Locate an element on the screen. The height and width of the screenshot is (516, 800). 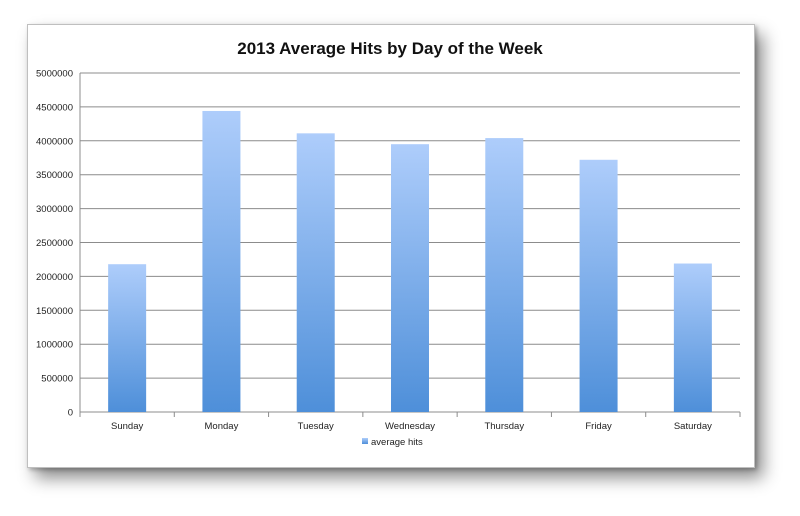
y-tick-label: 1500000 is located at coordinates (54, 311).